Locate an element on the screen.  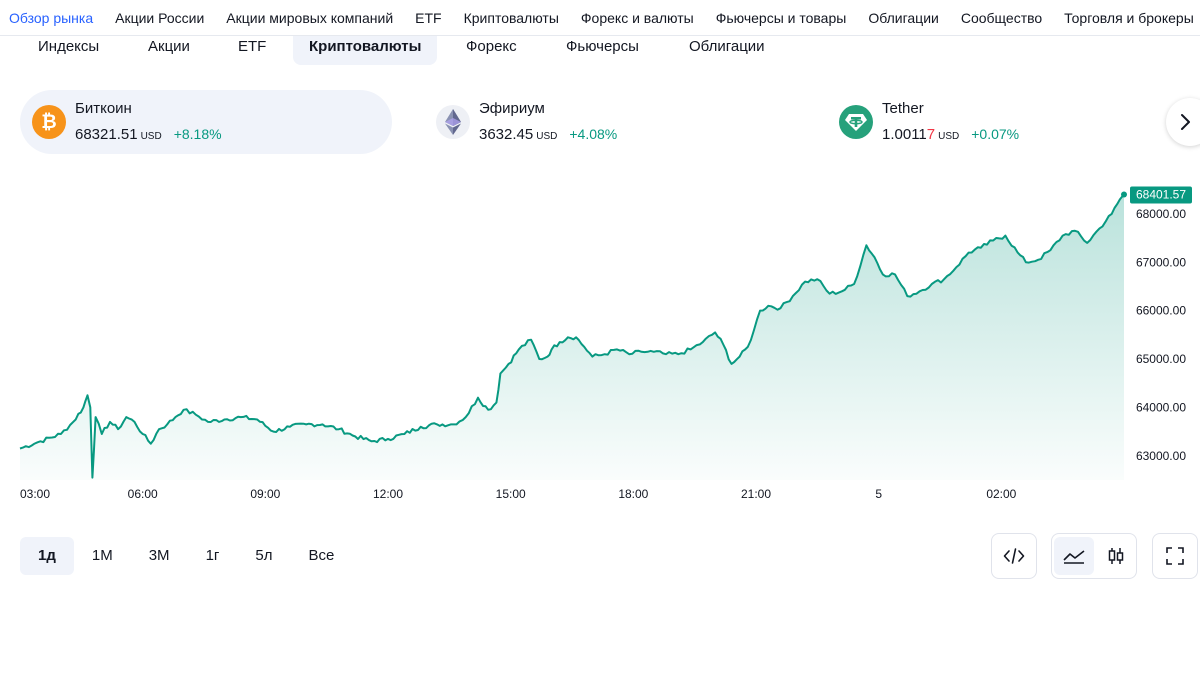
carousel-next-button is located at coordinates (1183, 122).